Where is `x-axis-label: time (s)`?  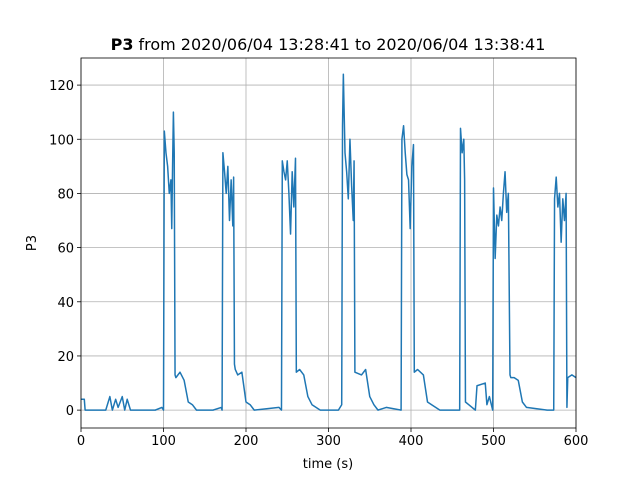
x-axis-label: time (s) is located at coordinates (328, 464).